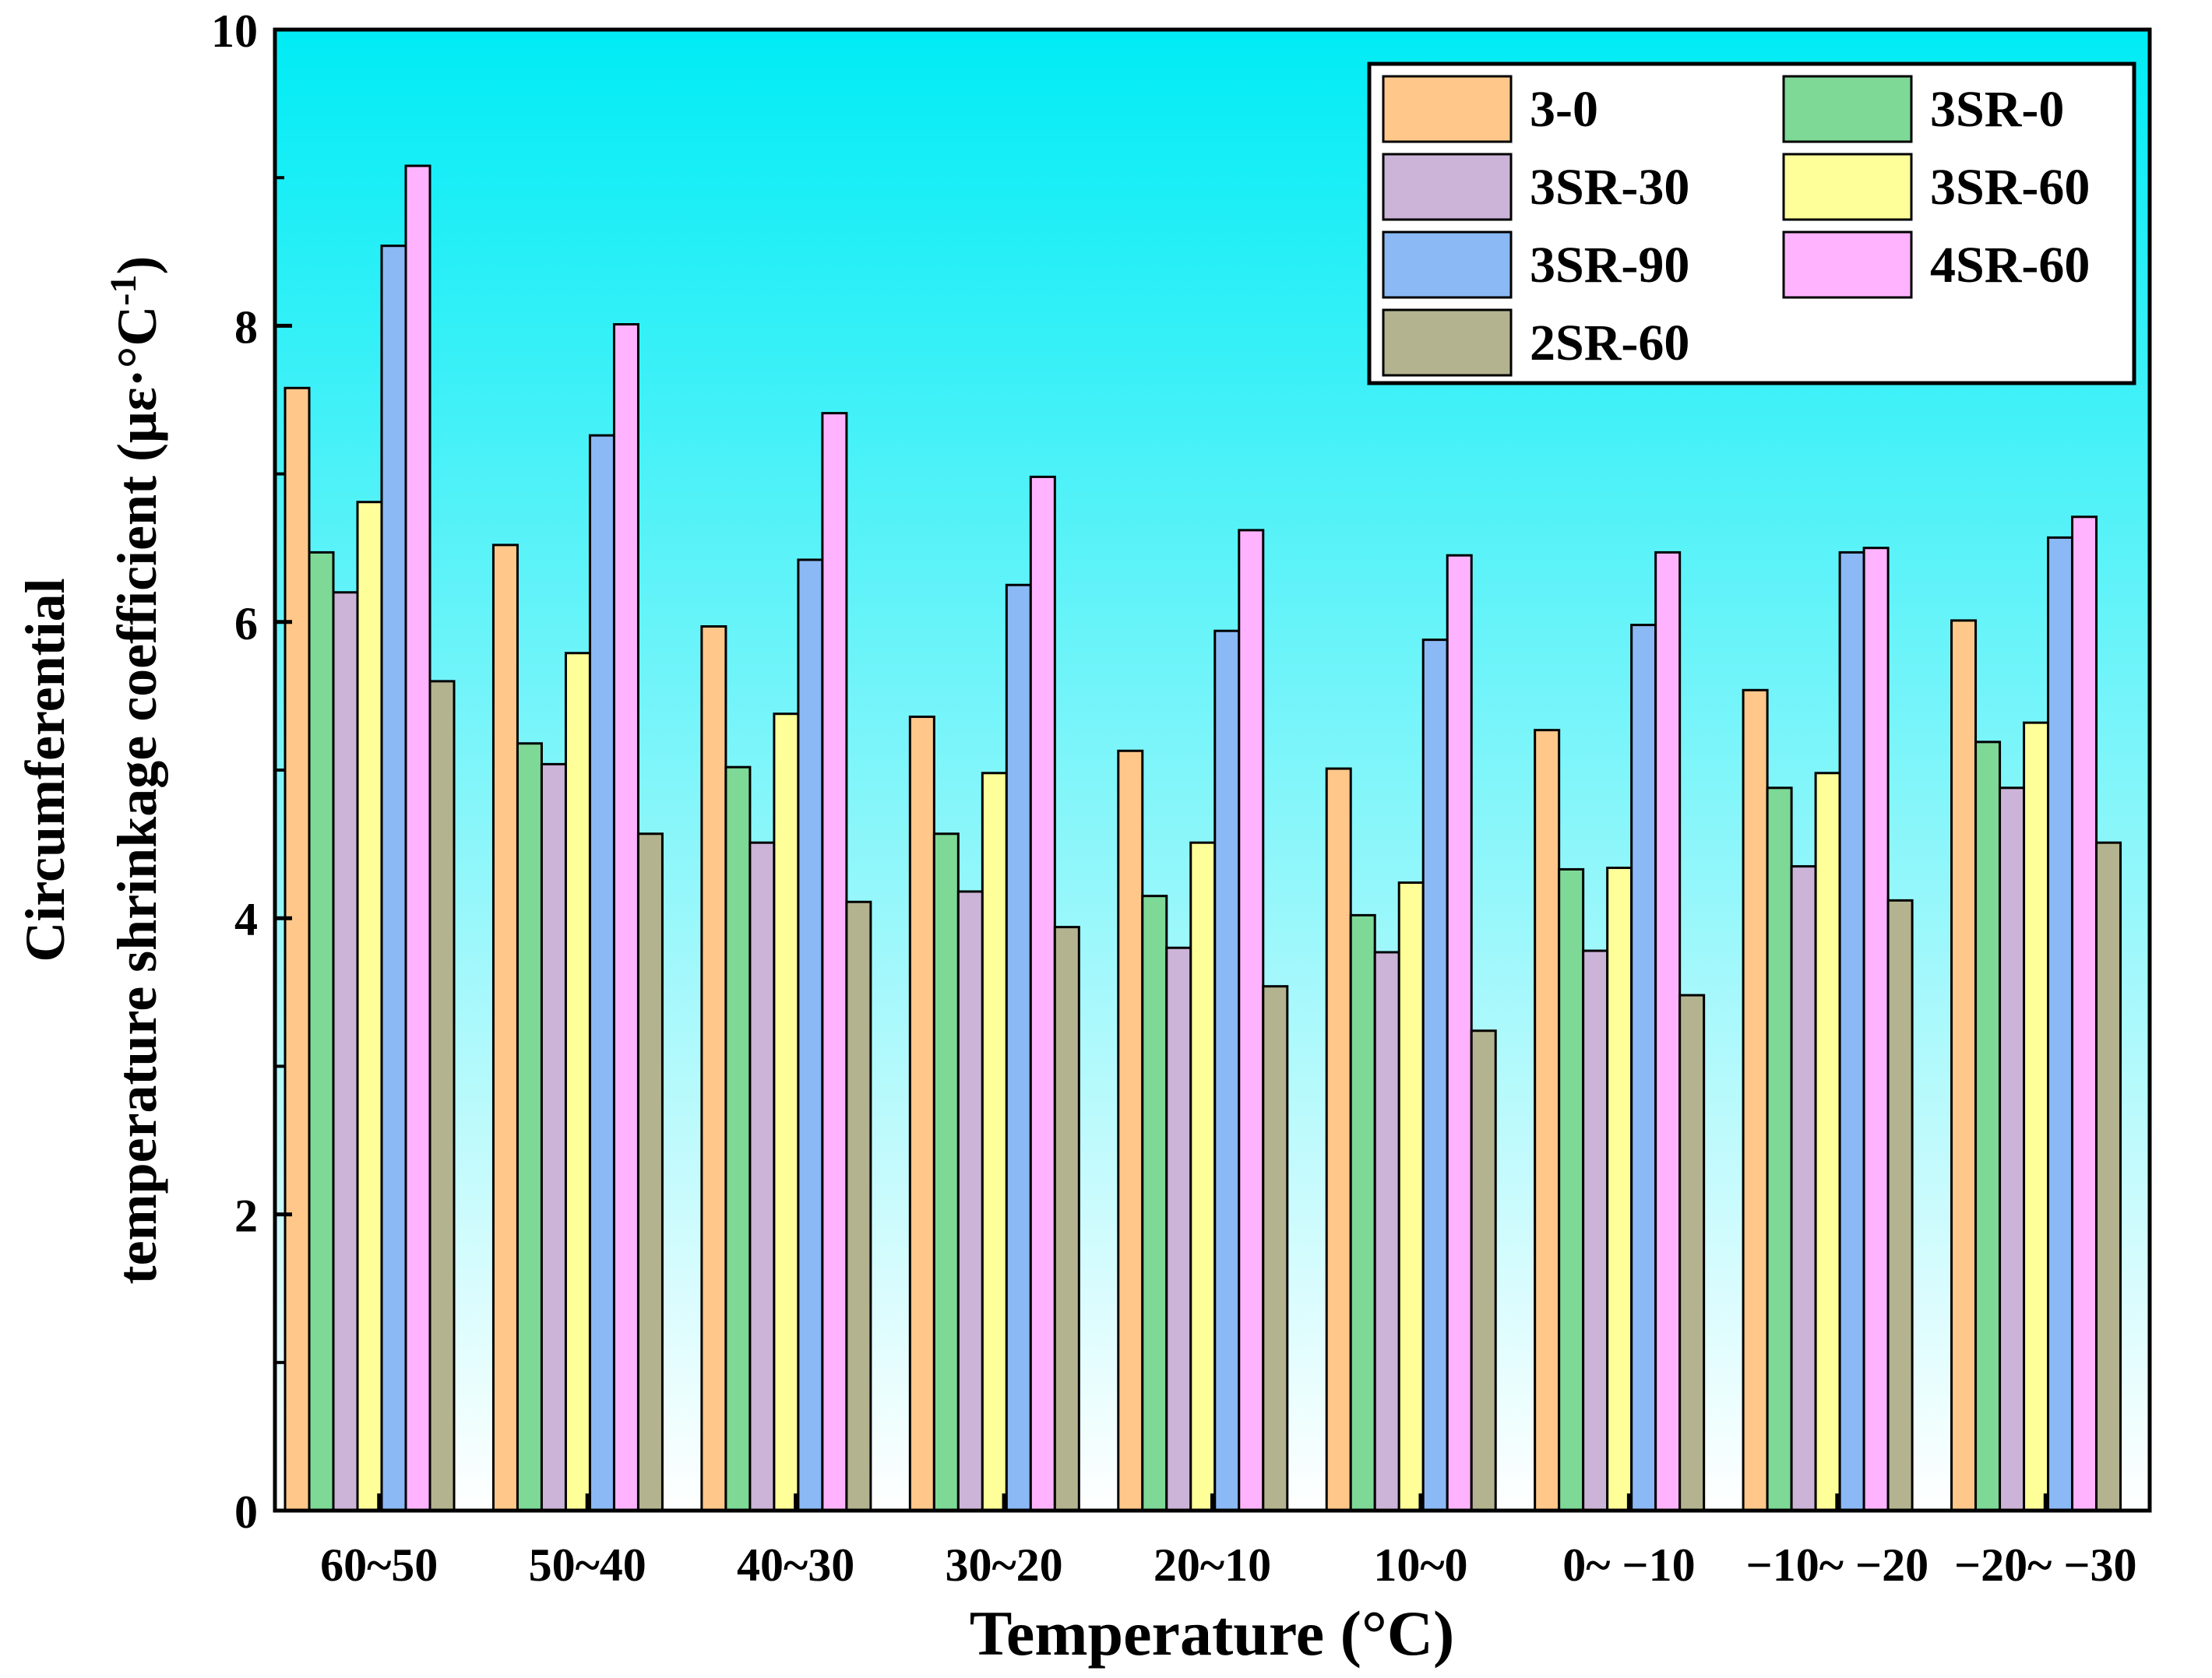 The height and width of the screenshot is (1678, 2212). Describe the element at coordinates (1212, 1565) in the screenshot. I see `x-tick-label: 20~10` at that location.